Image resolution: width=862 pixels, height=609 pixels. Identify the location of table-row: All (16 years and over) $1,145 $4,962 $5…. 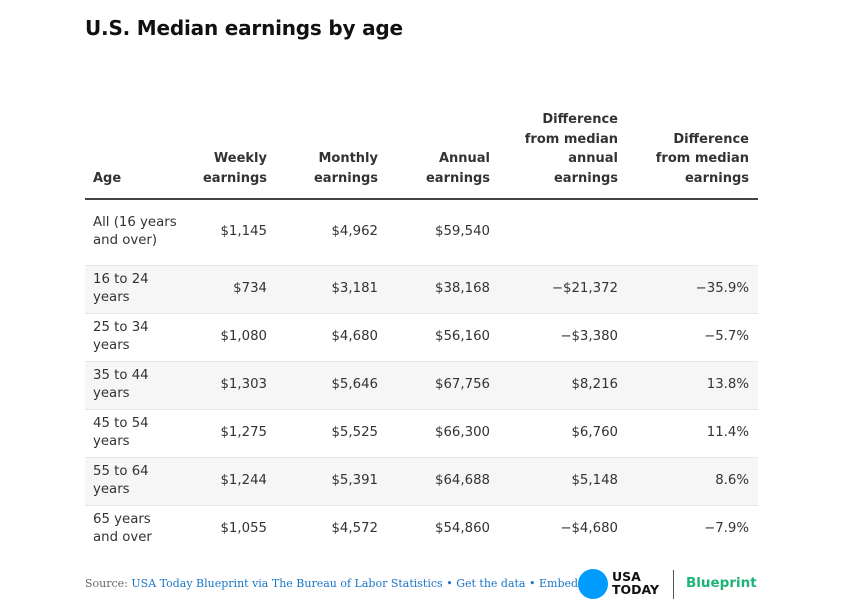
(421, 232).